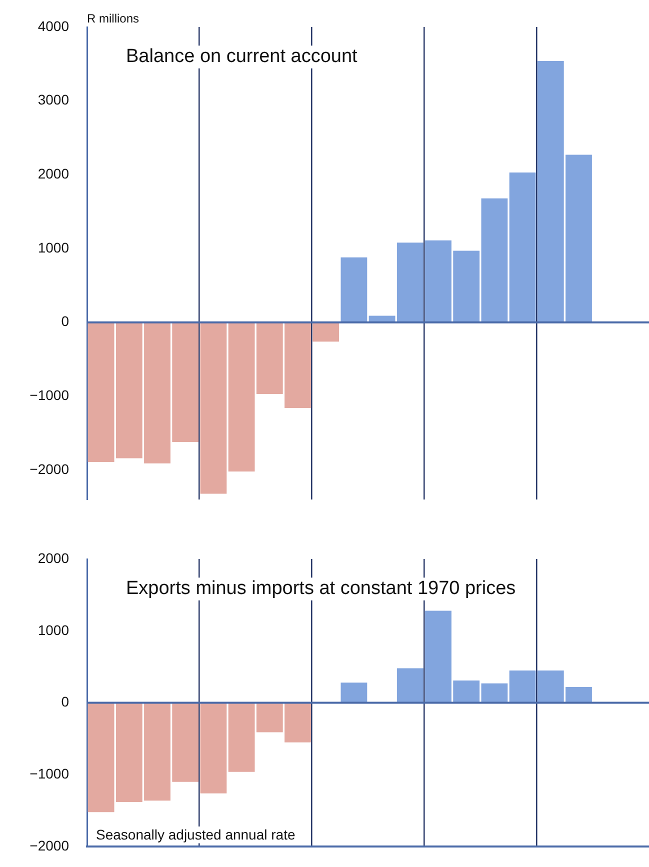 The height and width of the screenshot is (867, 649). Describe the element at coordinates (54, 100) in the screenshot. I see `y-tick-label: 3000` at that location.